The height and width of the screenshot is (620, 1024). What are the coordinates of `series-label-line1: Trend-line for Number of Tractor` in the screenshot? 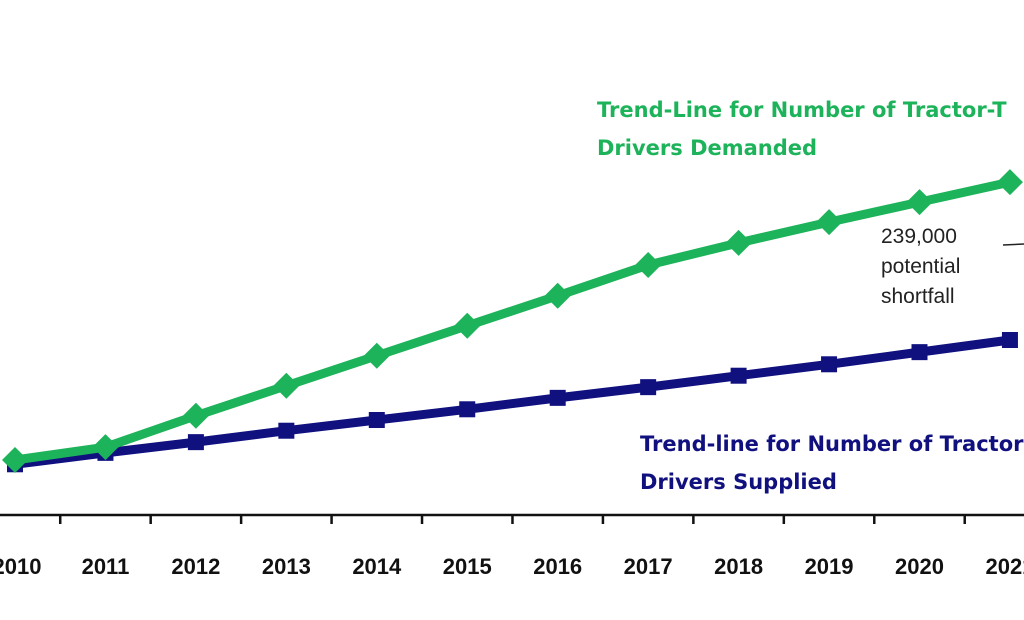 It's located at (832, 444).